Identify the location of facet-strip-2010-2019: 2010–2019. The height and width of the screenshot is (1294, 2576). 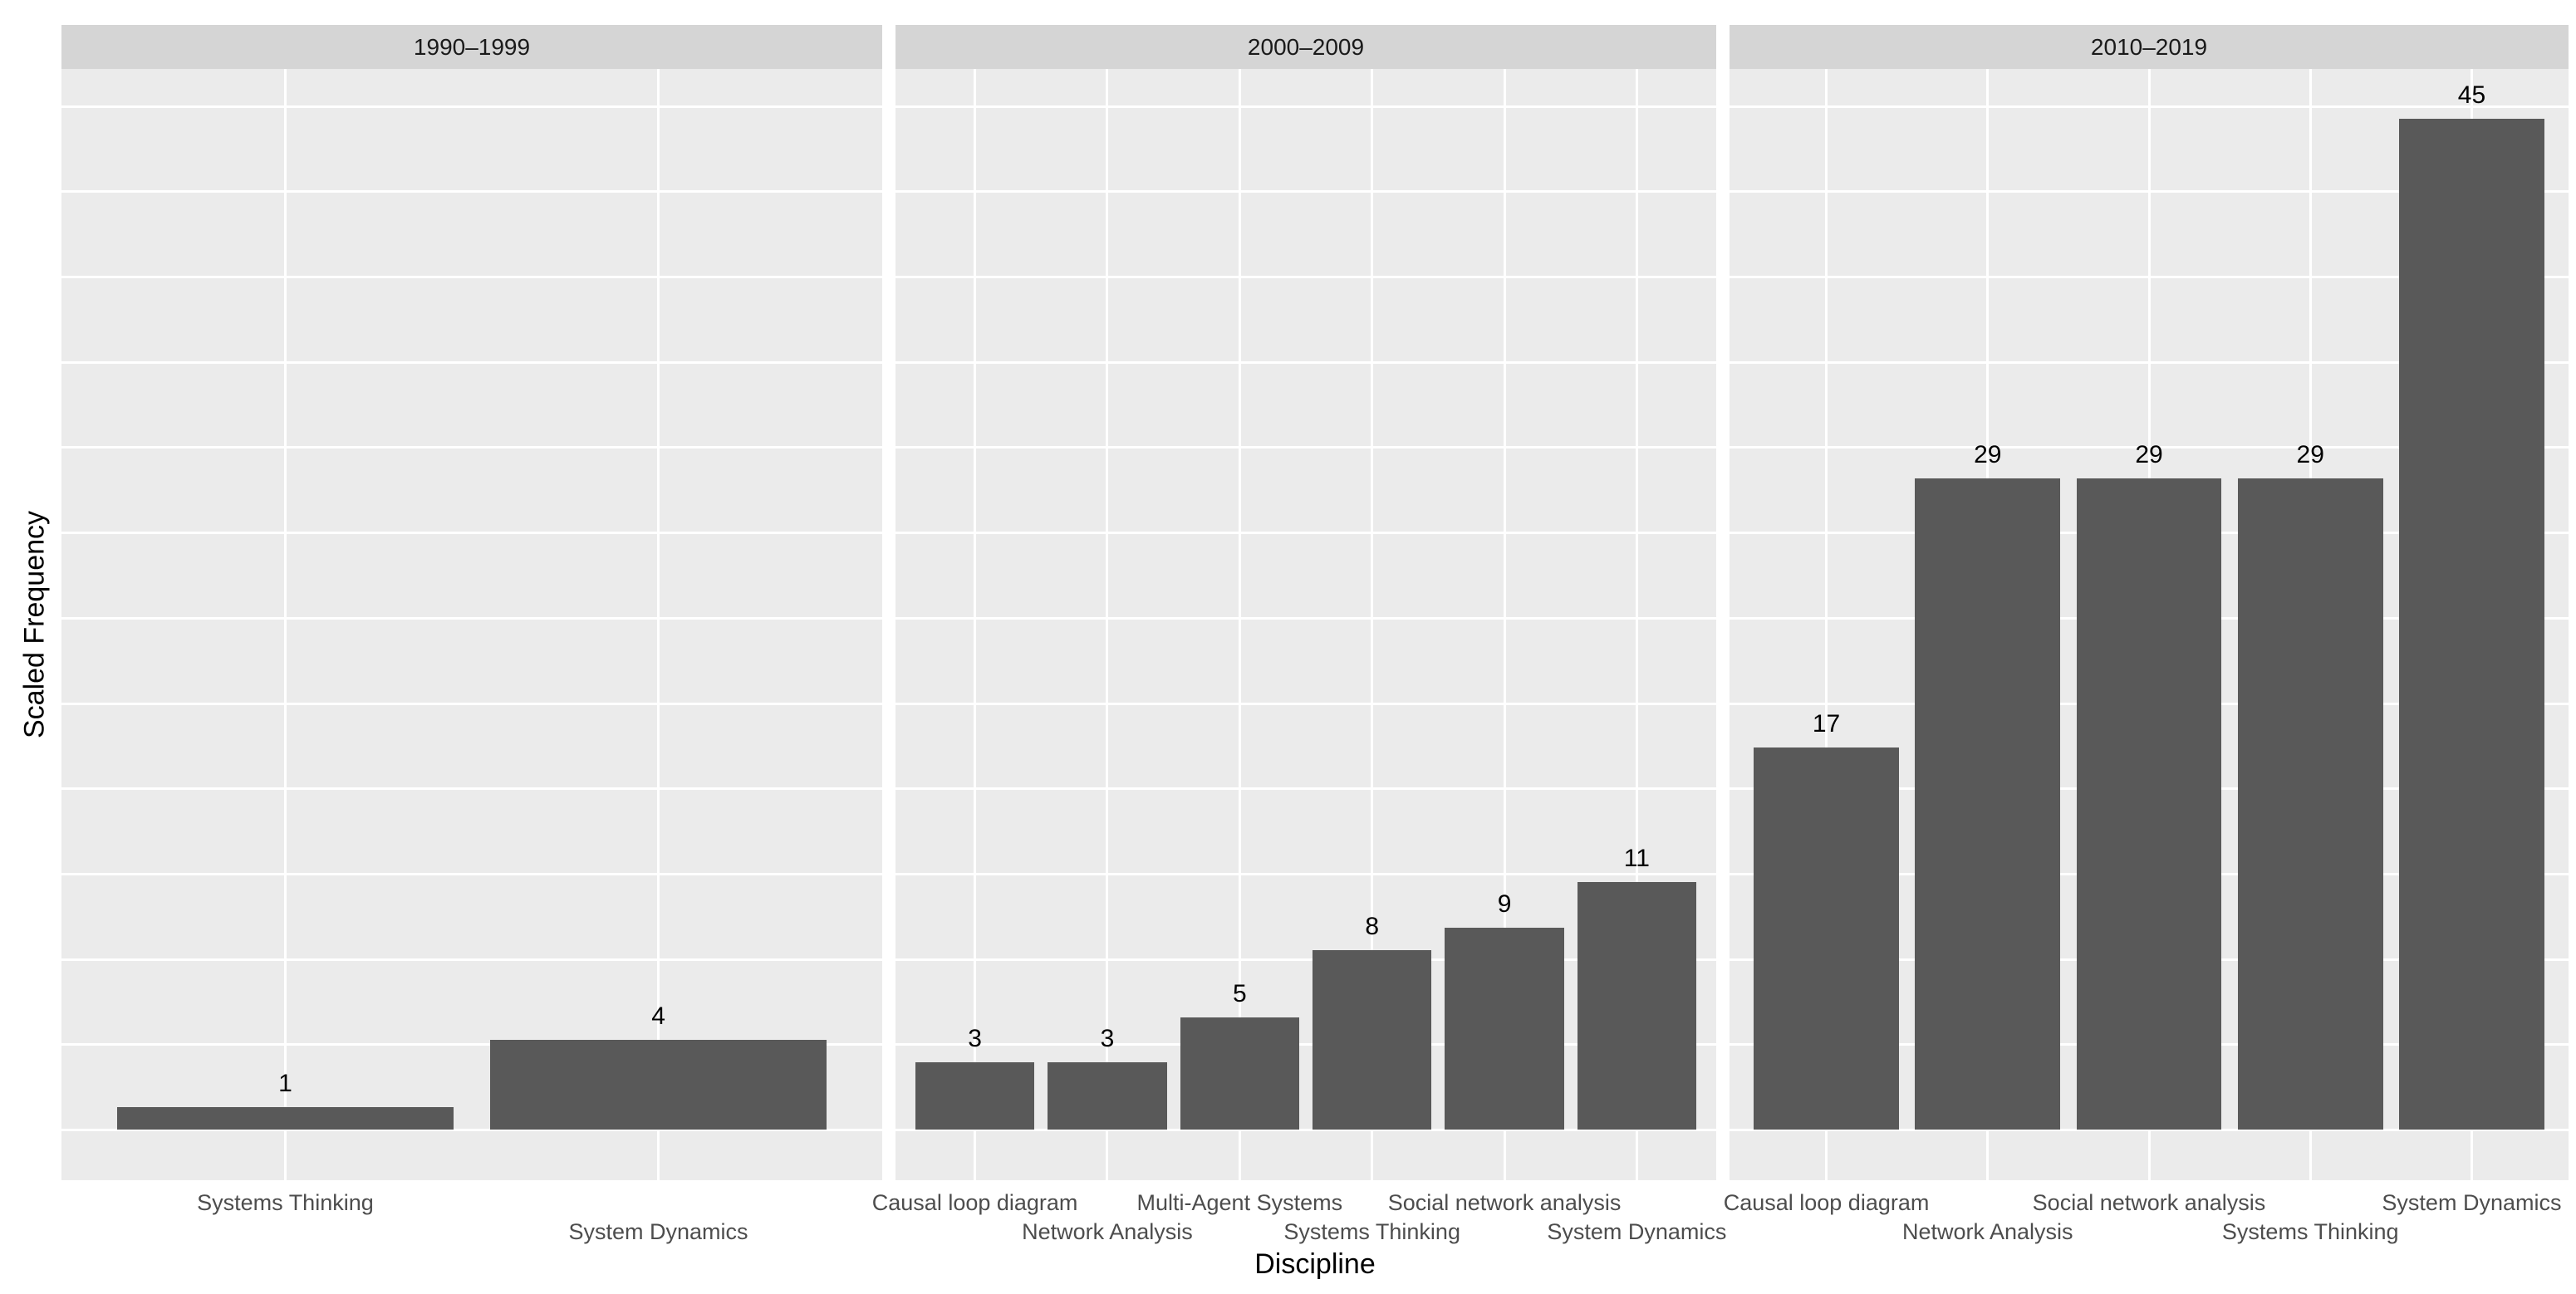
(2149, 47).